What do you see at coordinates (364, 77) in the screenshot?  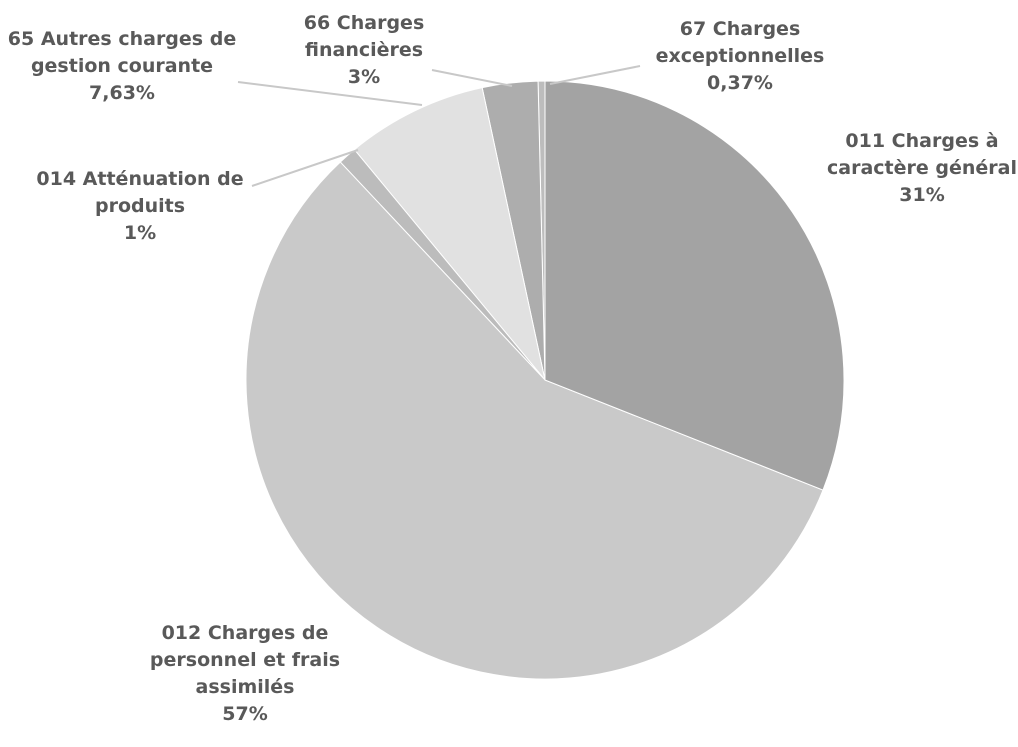 I see `slice-percent: 3%` at bounding box center [364, 77].